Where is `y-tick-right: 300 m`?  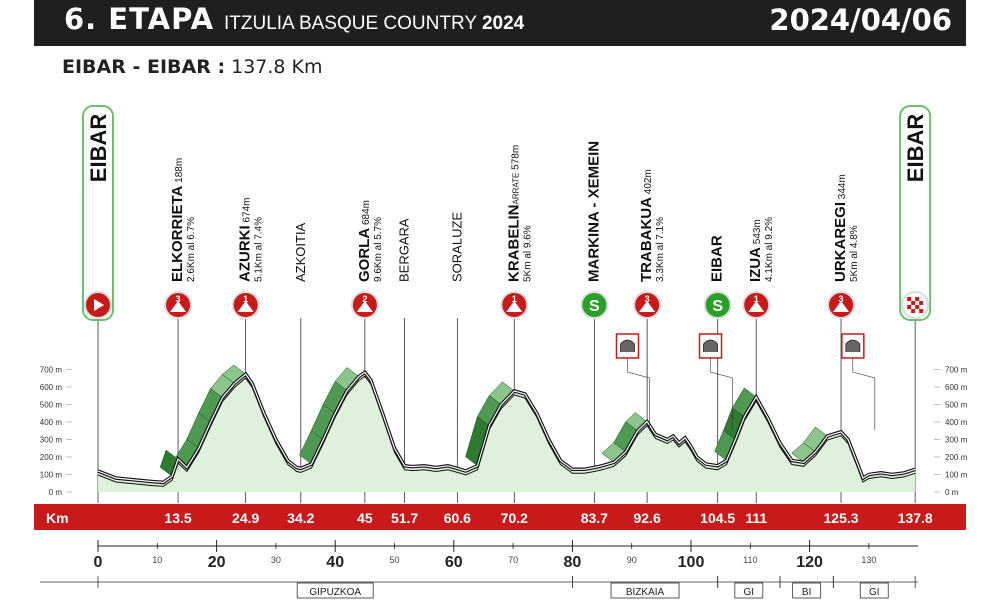 y-tick-right: 300 m is located at coordinates (956, 440).